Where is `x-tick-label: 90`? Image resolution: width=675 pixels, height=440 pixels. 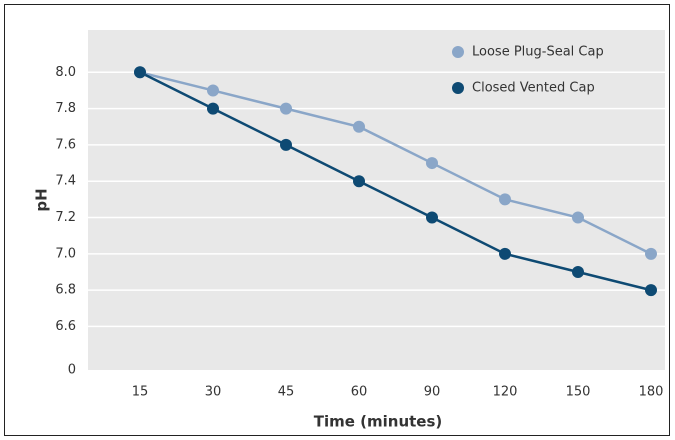 x-tick-label: 90 is located at coordinates (432, 392).